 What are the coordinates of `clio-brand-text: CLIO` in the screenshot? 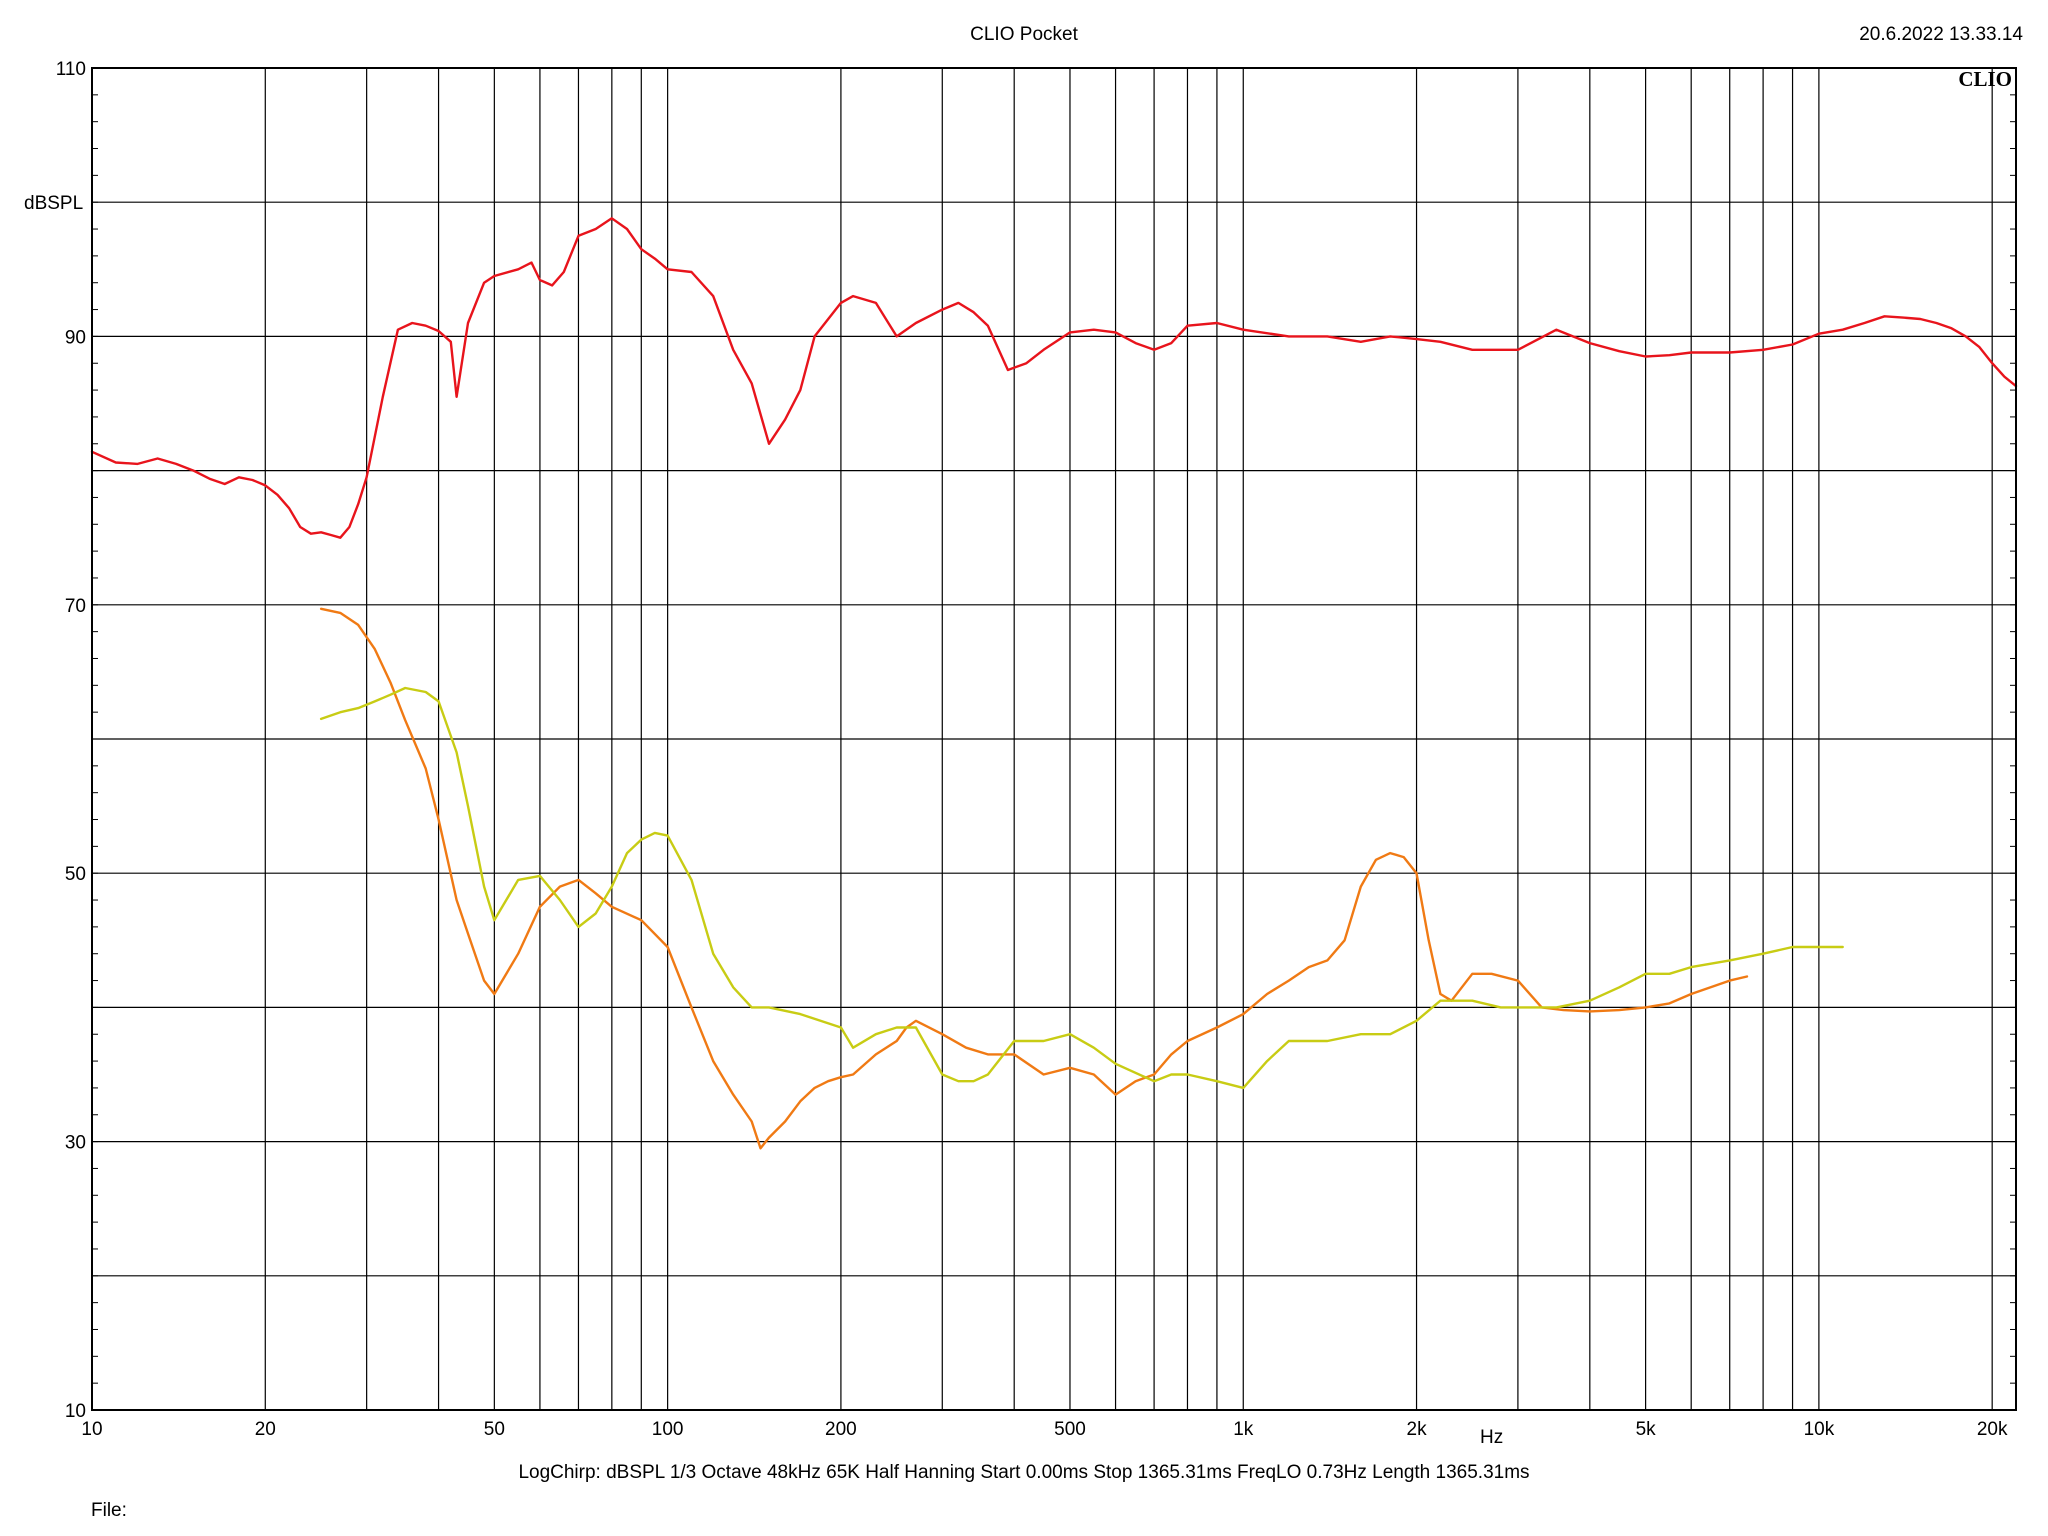 It's located at (1985, 79).